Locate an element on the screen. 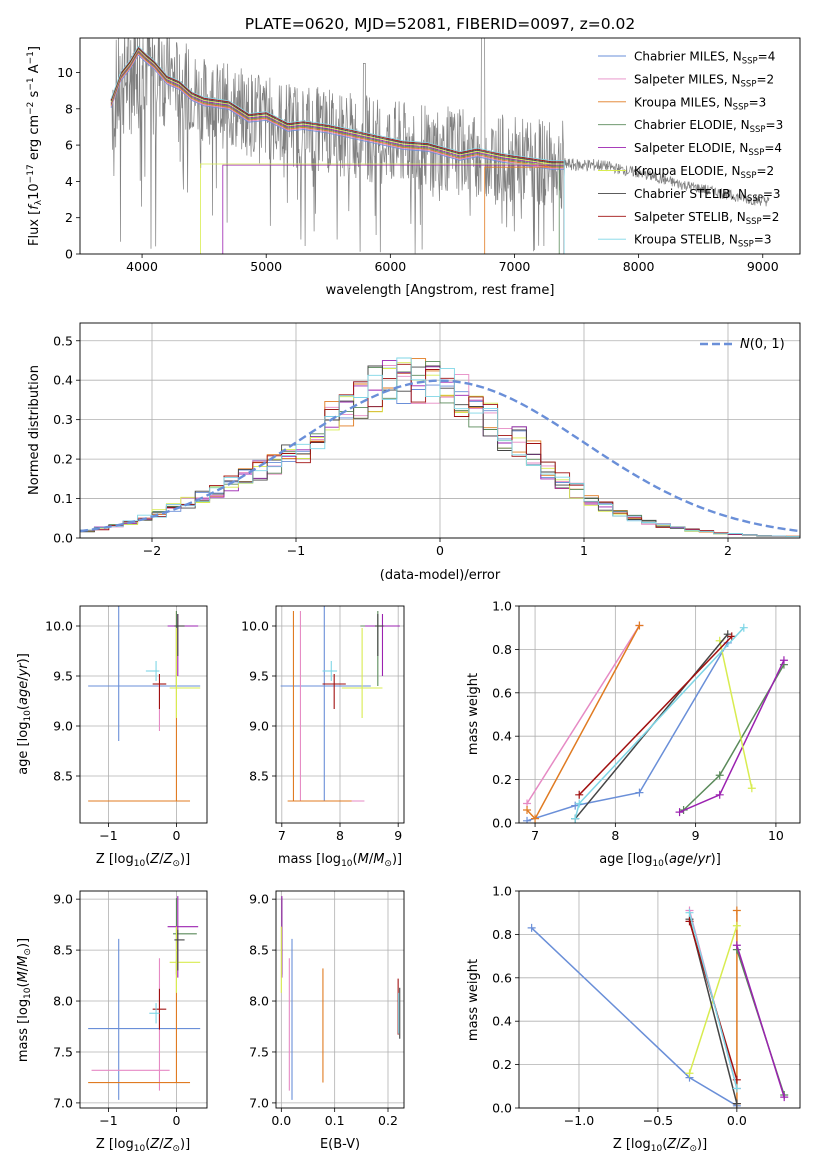 This screenshot has height=1170, width=819. z_vs_weight-xtick-label: −0.5 is located at coordinates (658, 1120).